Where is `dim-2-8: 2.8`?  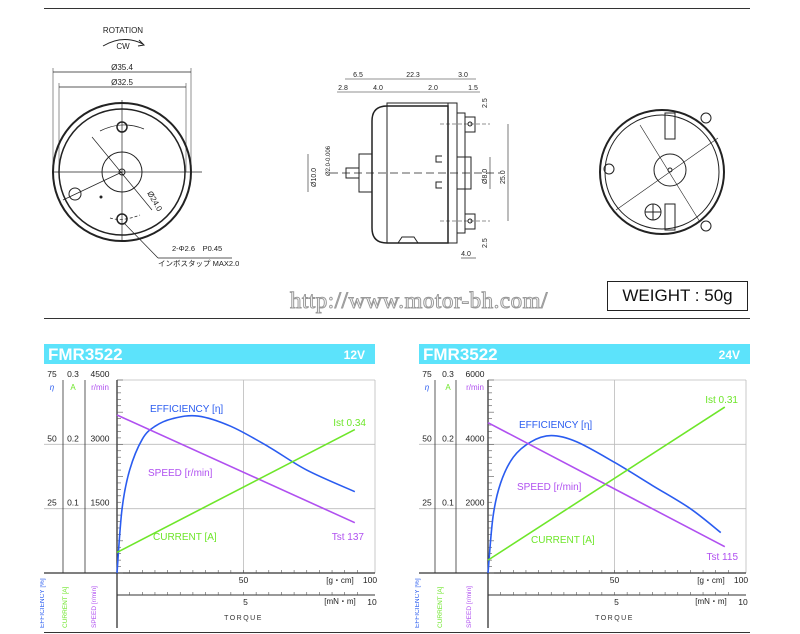 dim-2-8: 2.8 is located at coordinates (343, 88).